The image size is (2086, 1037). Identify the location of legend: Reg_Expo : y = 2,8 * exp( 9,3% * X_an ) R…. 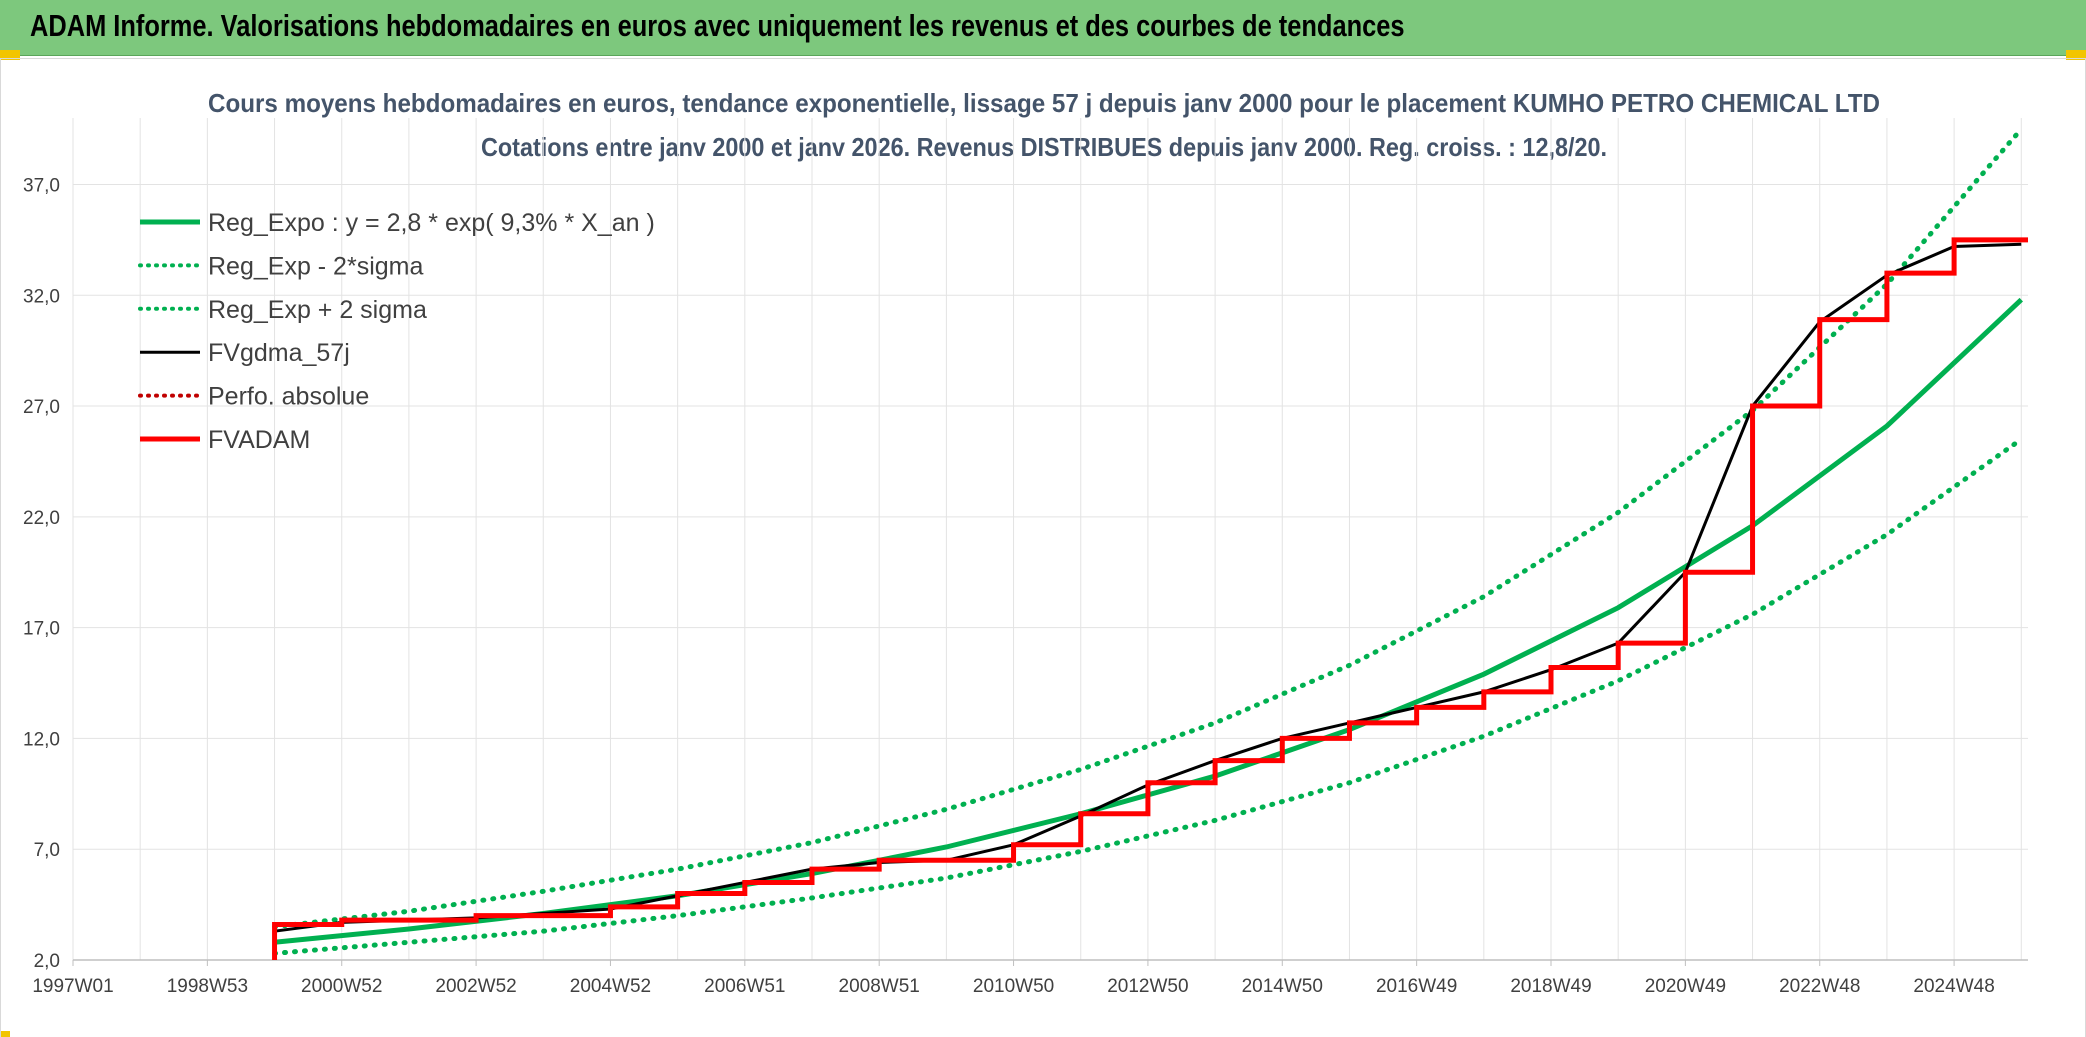
(396, 331).